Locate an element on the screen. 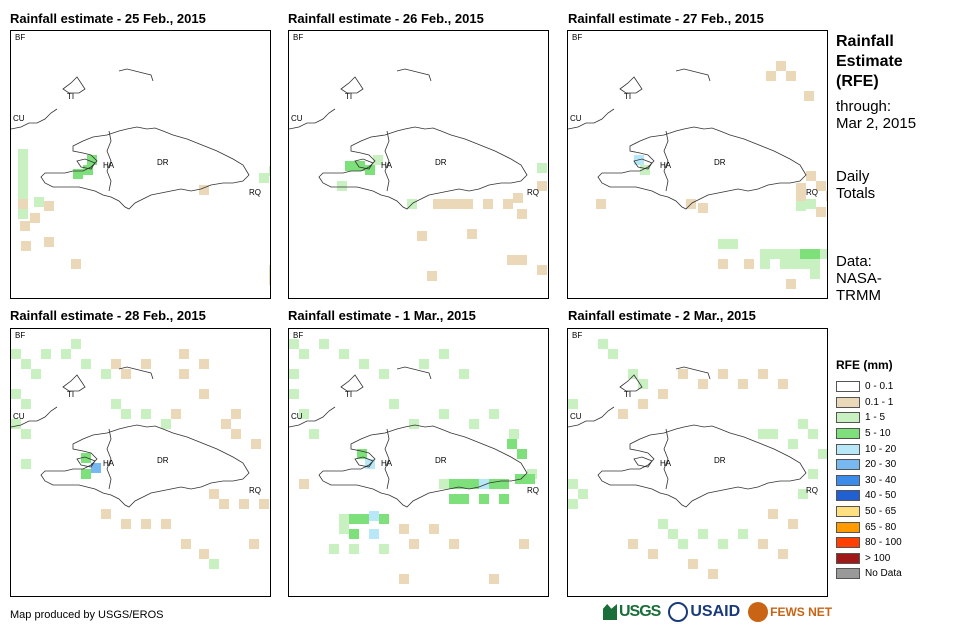 The width and height of the screenshot is (970, 635). data-line3: TRMM is located at coordinates (858, 295).